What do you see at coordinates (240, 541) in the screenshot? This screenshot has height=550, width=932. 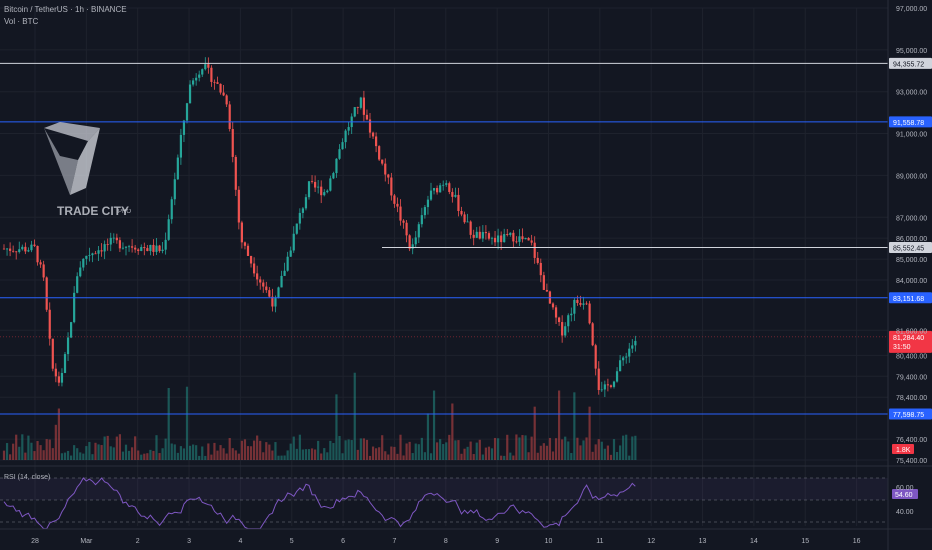 I see `time-tick-label: 4` at bounding box center [240, 541].